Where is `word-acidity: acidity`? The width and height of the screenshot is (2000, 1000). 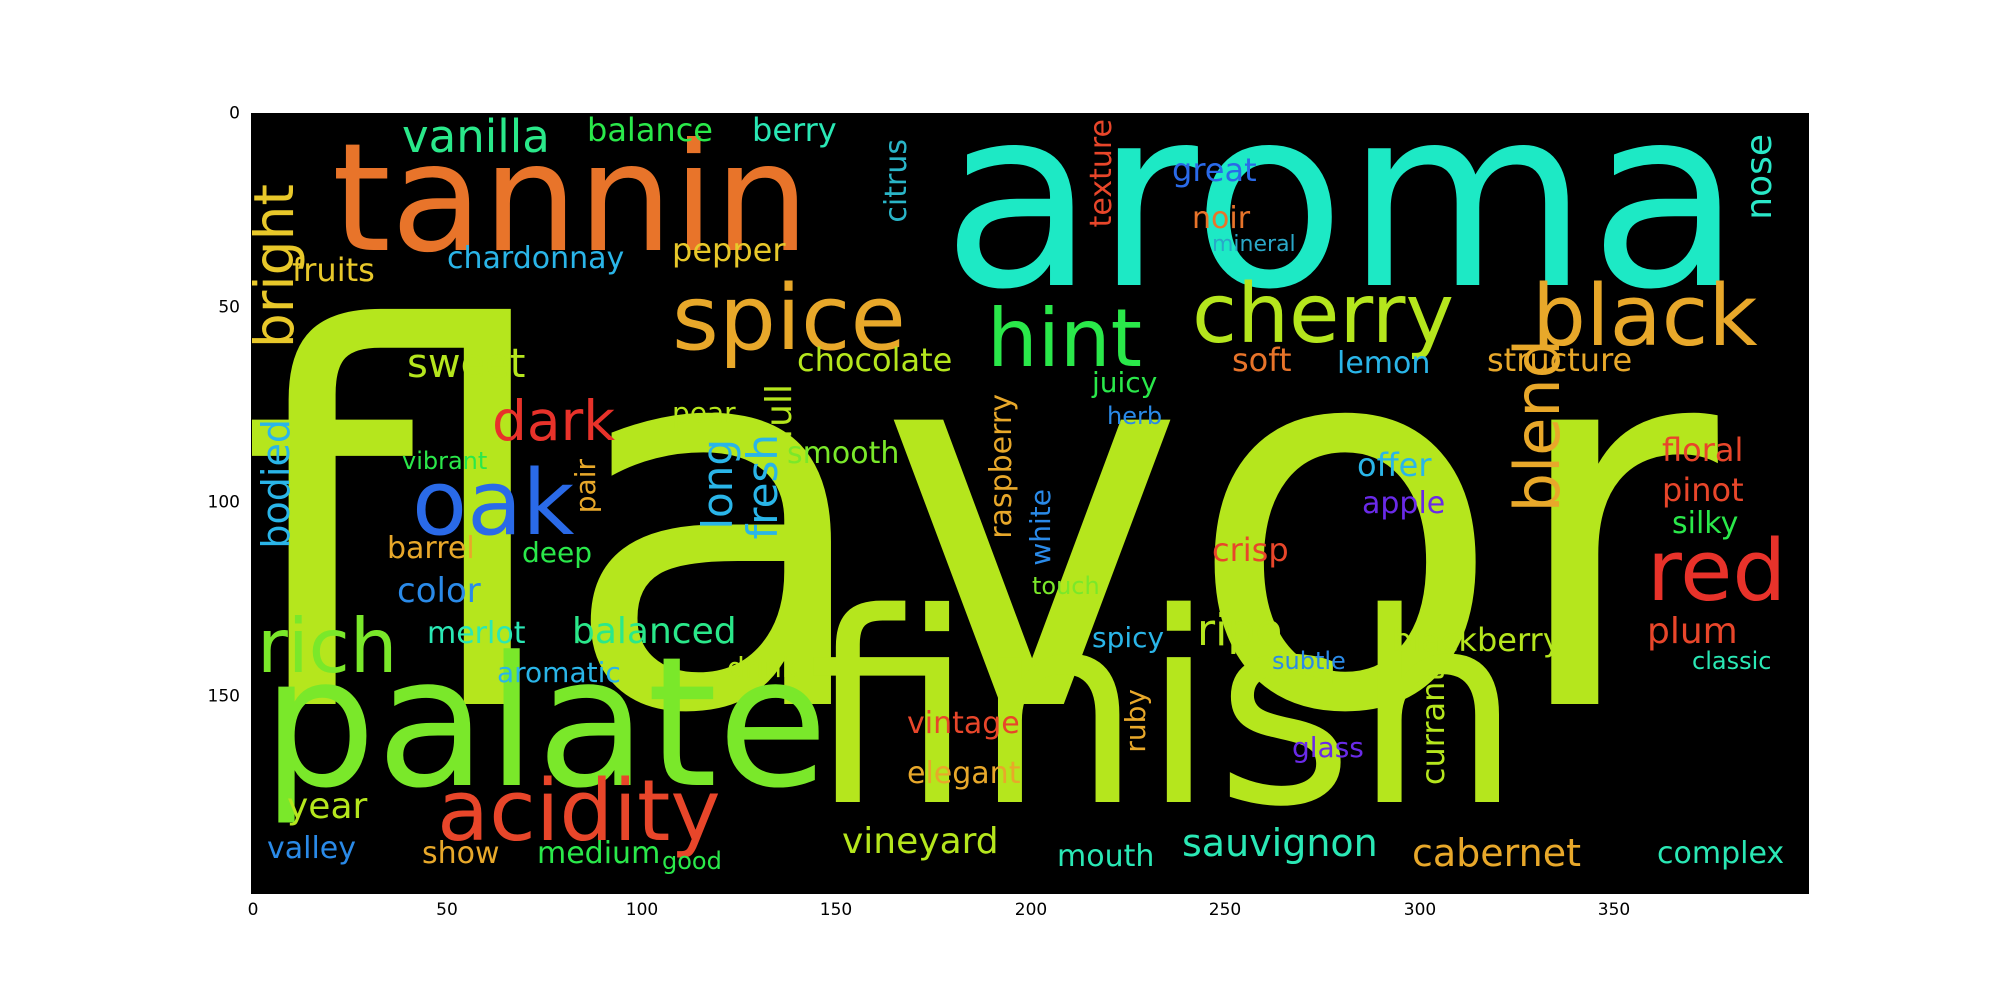
word-acidity: acidity is located at coordinates (579, 811).